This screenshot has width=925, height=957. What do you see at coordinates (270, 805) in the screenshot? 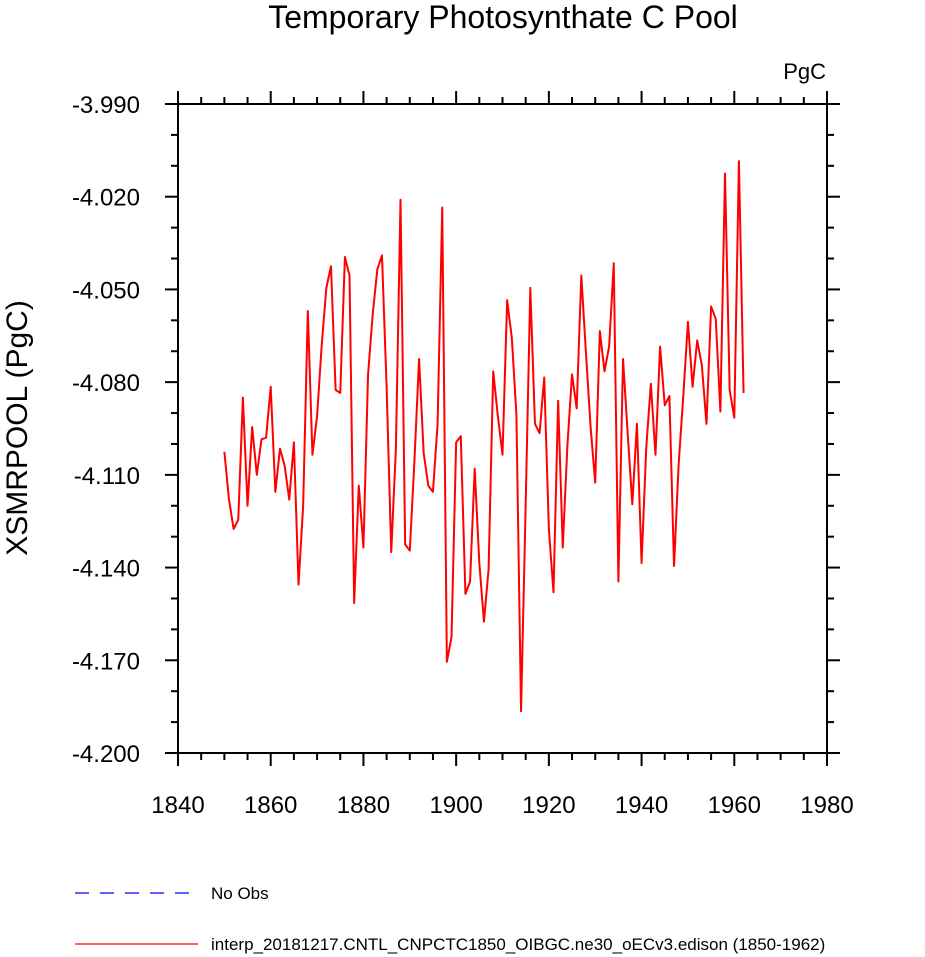
I see `x-tick-label: 1860` at bounding box center [270, 805].